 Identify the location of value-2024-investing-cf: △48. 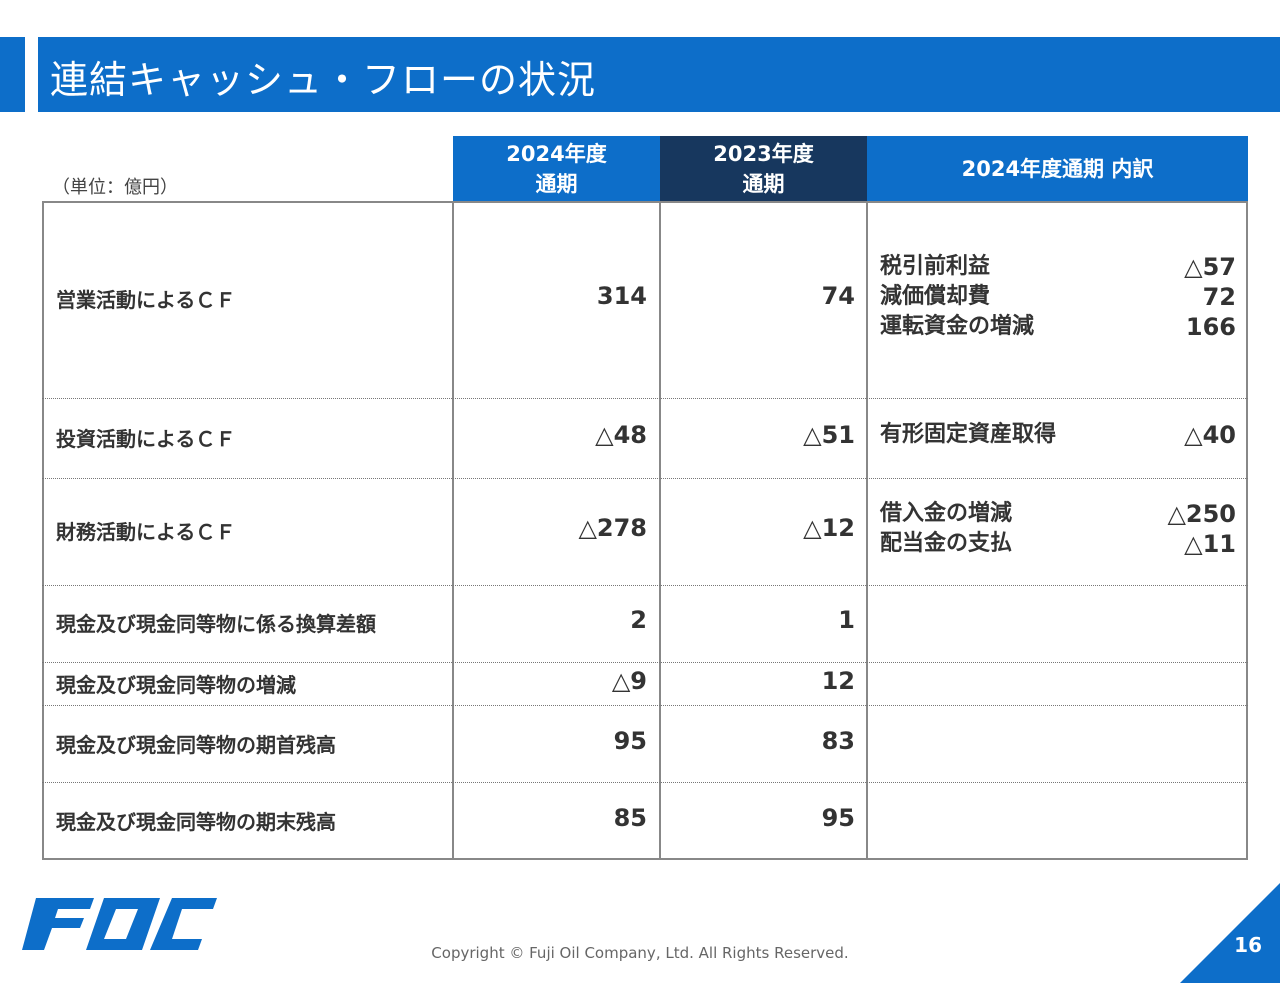
(621, 435).